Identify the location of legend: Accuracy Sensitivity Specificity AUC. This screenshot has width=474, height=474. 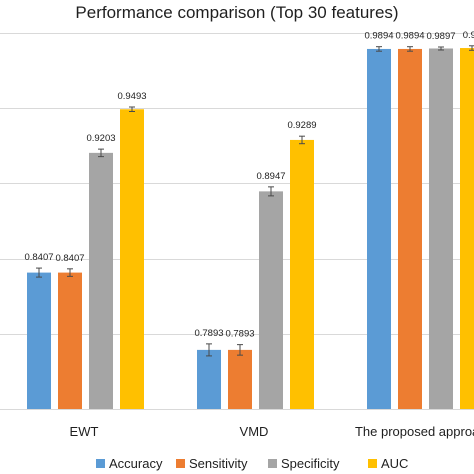
(252, 463).